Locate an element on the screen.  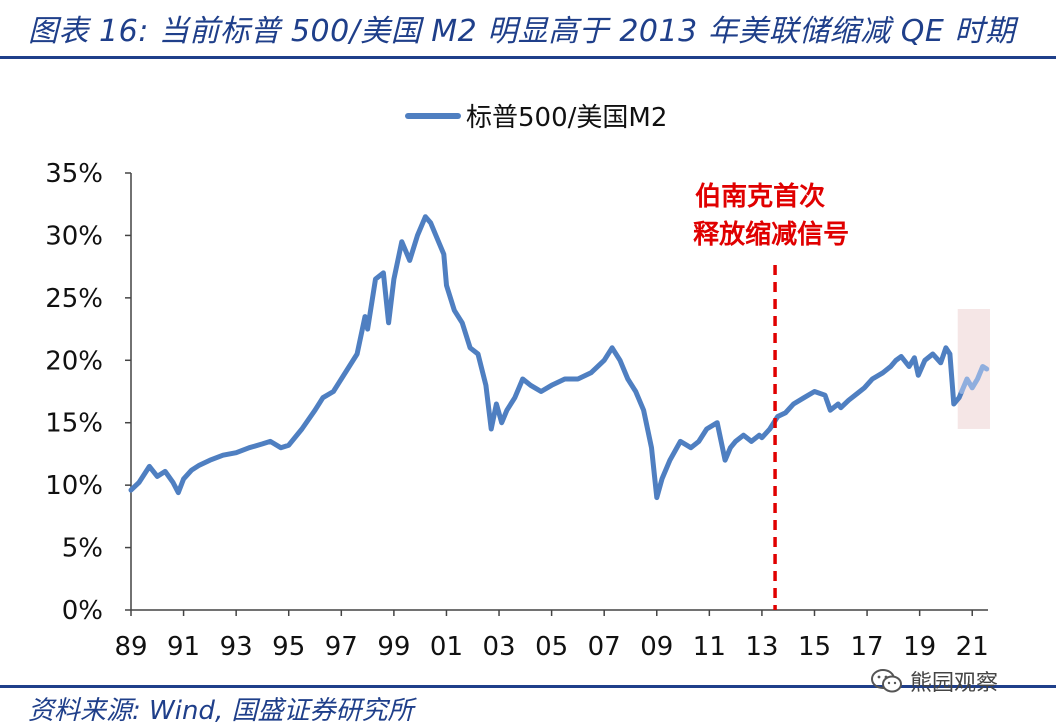
x-tick-label: 95 is located at coordinates (288, 647).